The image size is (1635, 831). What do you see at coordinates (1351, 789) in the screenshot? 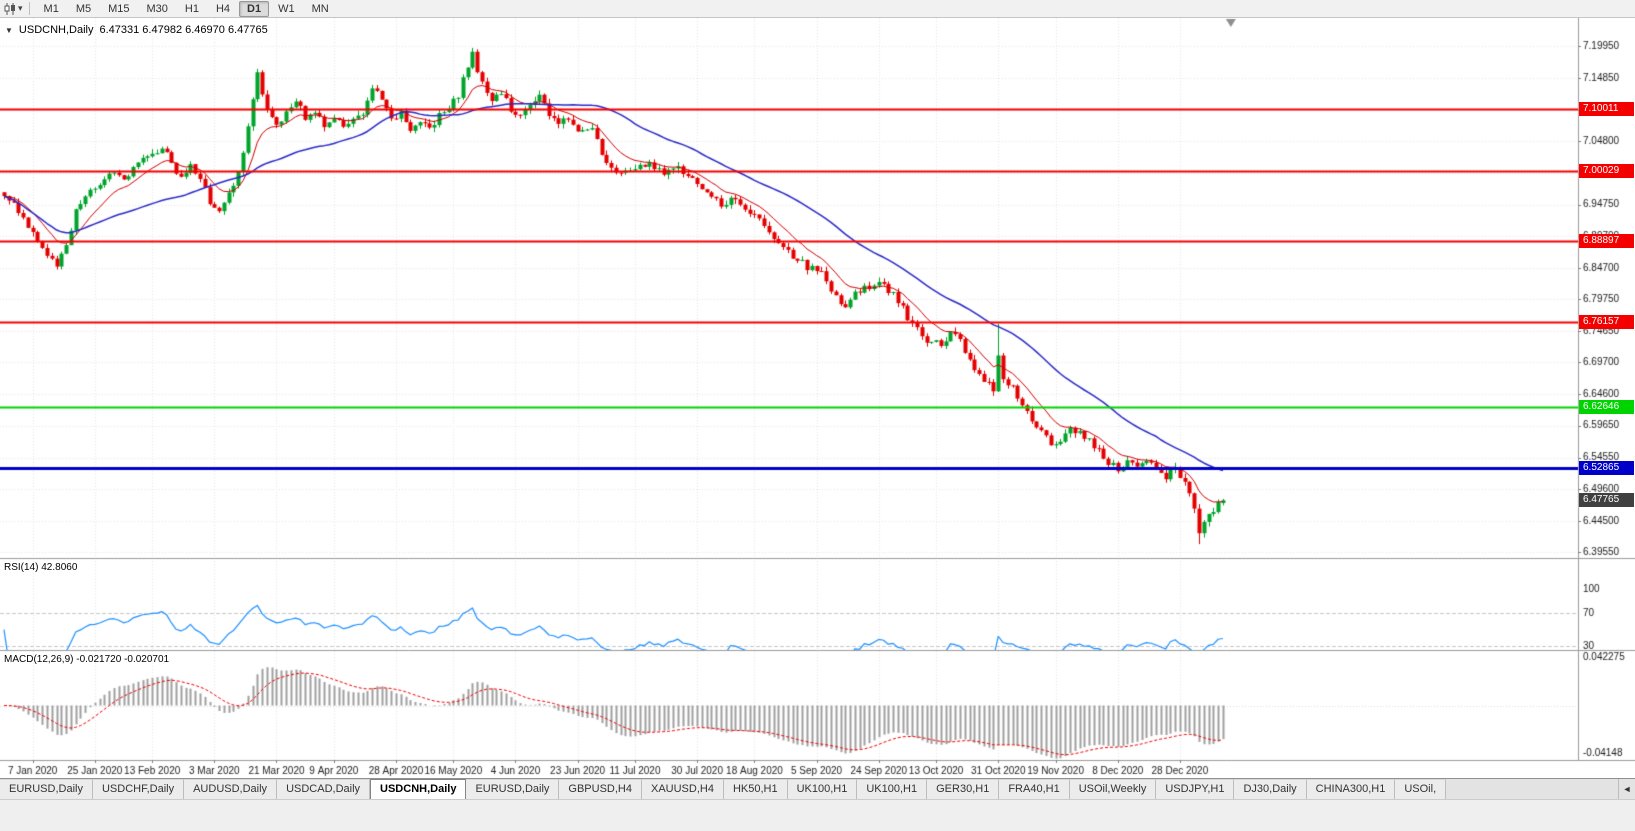
I see `chart-tab-16: CHINA300,H1` at bounding box center [1351, 789].